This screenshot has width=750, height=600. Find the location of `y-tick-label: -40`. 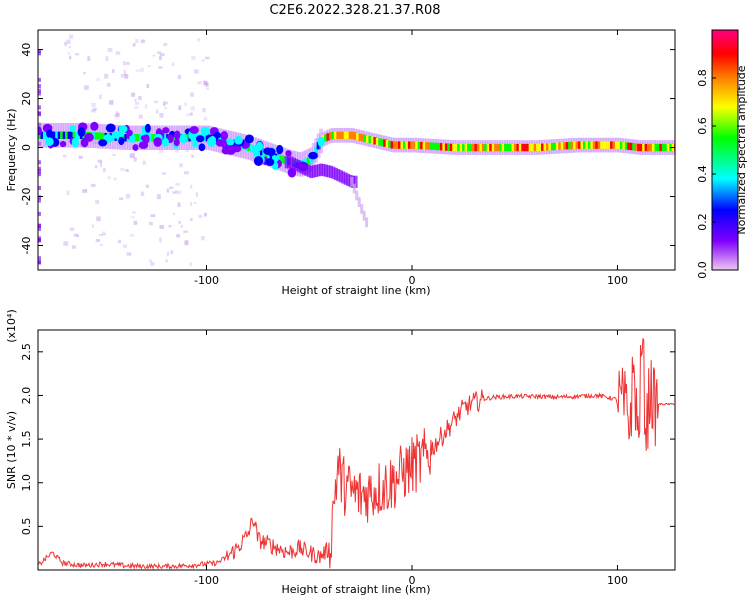

y-tick-label: -40 is located at coordinates (26, 246).